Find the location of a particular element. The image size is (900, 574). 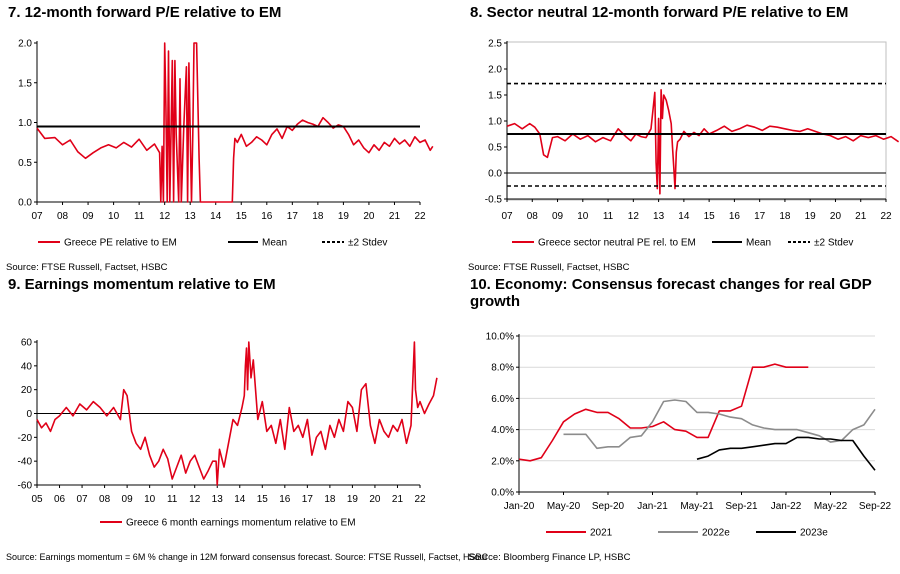

y-tick-label: -40 is located at coordinates (25, 462).